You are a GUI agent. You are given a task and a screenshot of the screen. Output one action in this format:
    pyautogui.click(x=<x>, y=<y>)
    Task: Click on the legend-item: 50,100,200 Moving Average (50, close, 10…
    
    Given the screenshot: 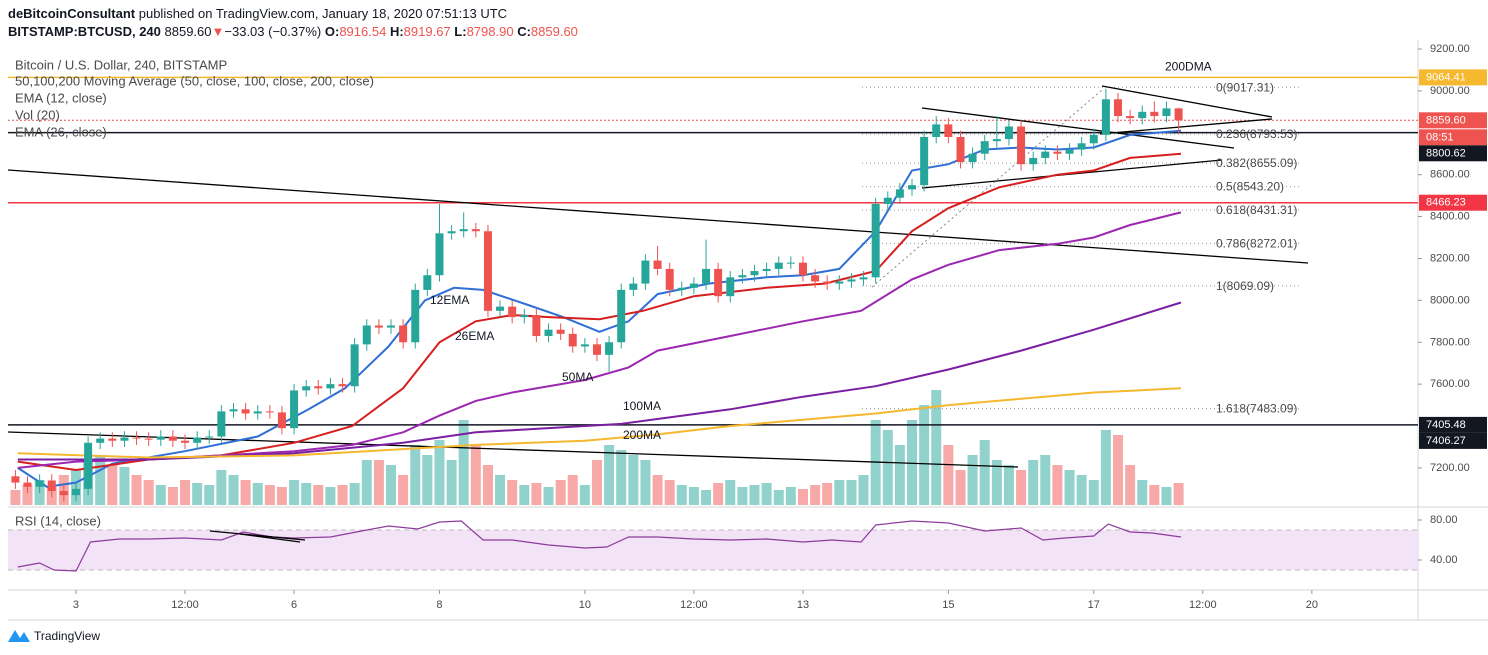 What is the action you would take?
    pyautogui.click(x=194, y=81)
    